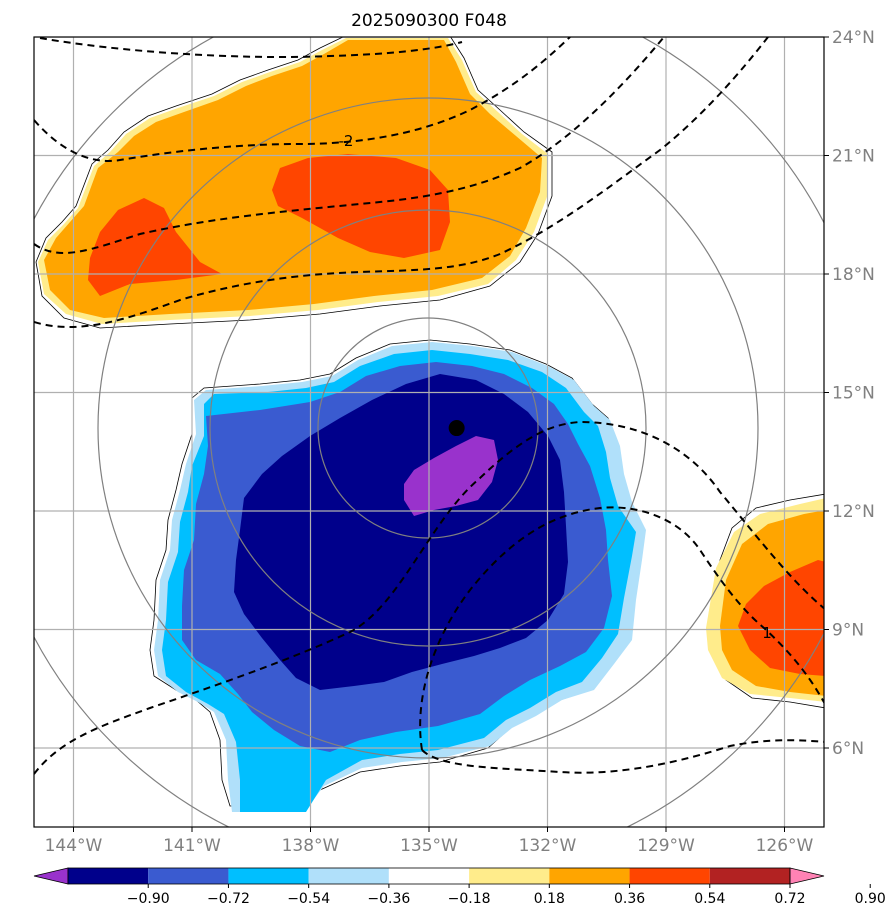 The image size is (894, 924). What do you see at coordinates (666, 846) in the screenshot?
I see `x-tick-label: 129°W` at bounding box center [666, 846].